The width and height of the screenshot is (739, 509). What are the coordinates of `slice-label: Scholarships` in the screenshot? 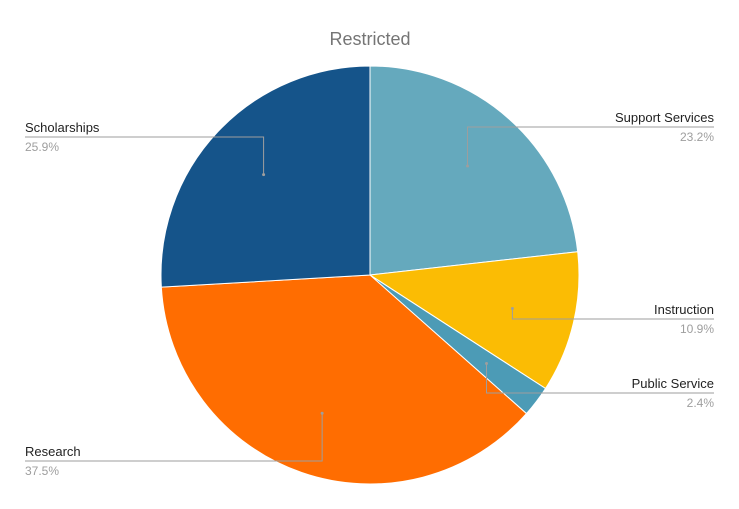 It's located at (62, 127).